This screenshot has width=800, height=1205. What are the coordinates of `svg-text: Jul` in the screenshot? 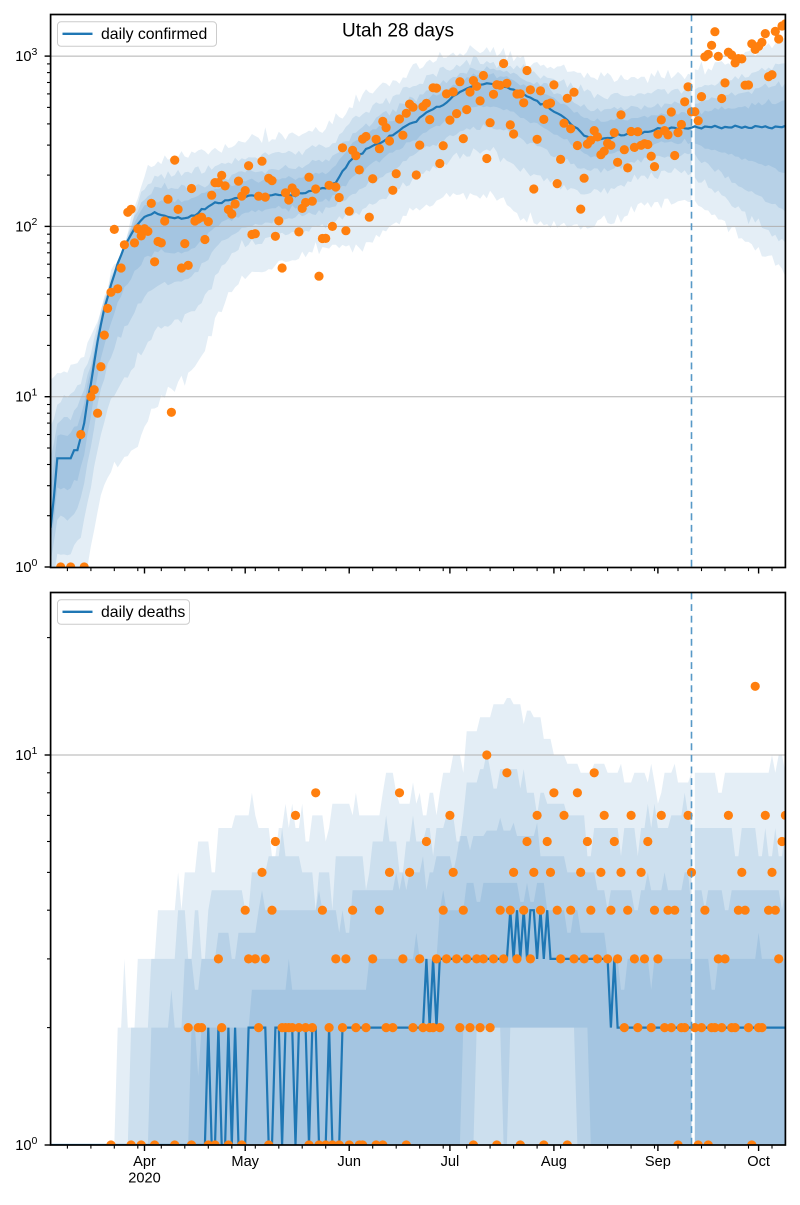 It's located at (450, 1162).